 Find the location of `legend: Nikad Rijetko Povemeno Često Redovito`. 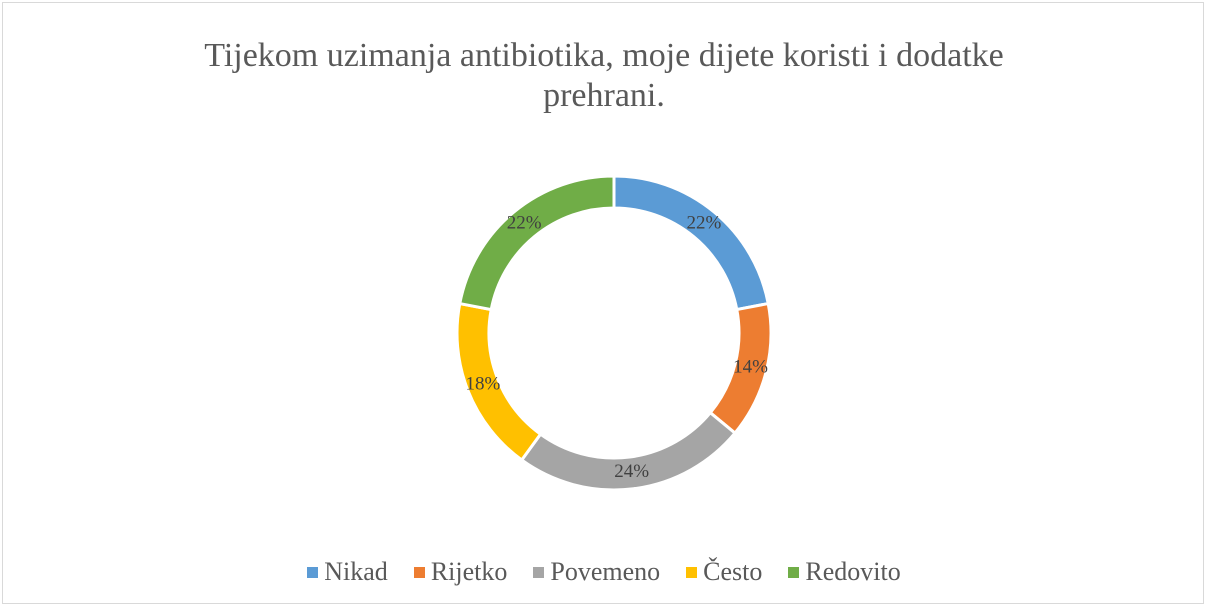

legend: Nikad Rijetko Povemeno Često Redovito is located at coordinates (604, 572).